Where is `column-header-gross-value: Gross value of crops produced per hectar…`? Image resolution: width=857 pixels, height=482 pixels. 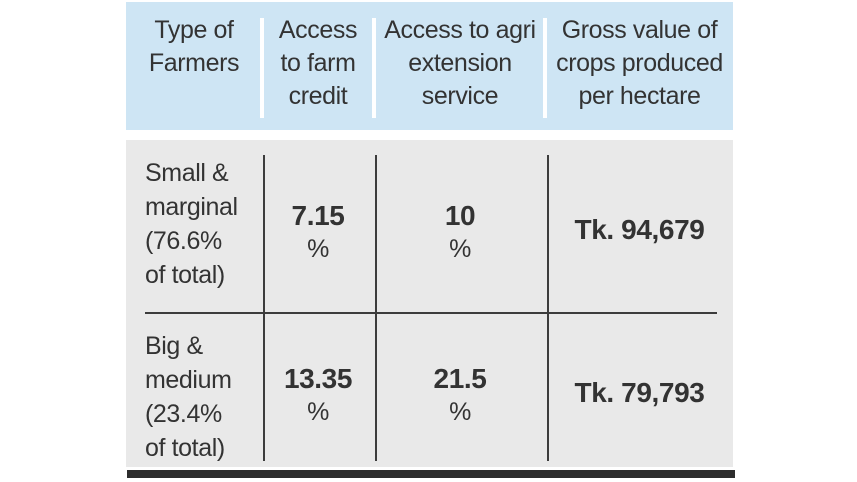 column-header-gross-value: Gross value of crops produced per hectar… is located at coordinates (639, 63).